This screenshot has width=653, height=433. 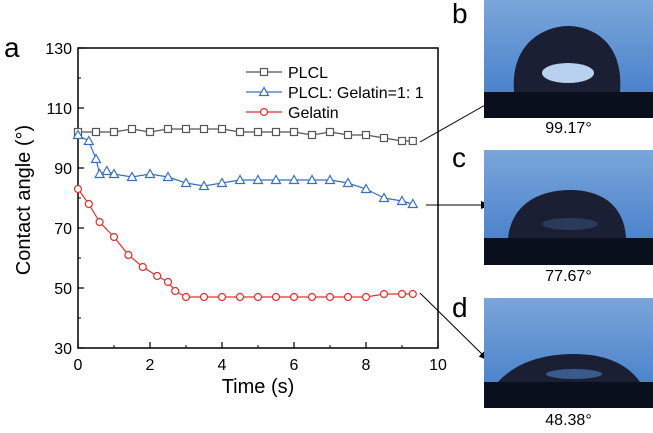 I want to click on chart-legend: PLCL PLCL: Gelatin=1: 1 Gelatin, so click(x=335, y=93).